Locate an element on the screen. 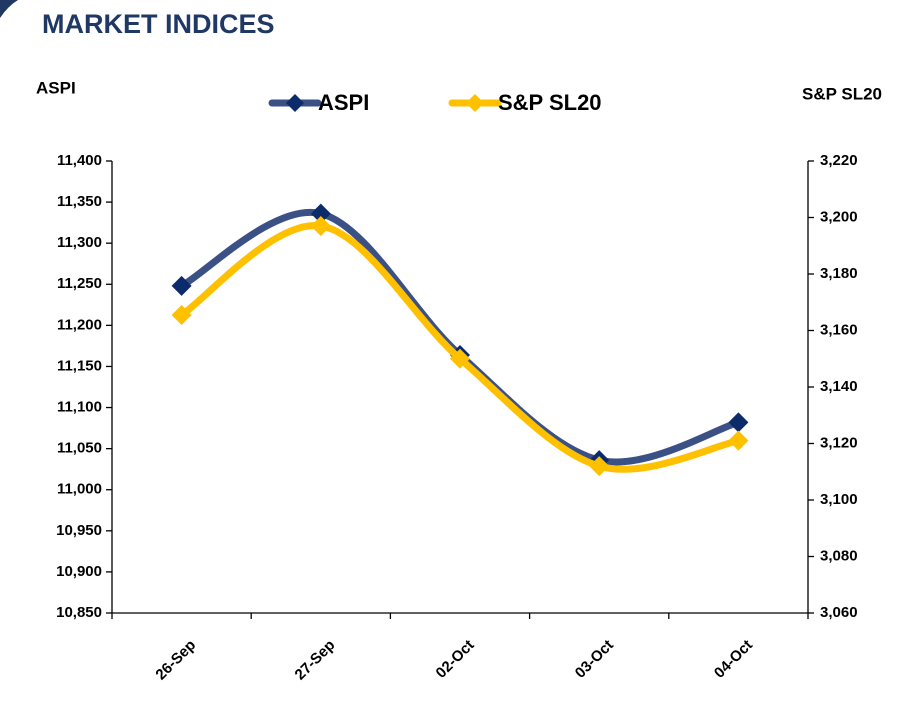 The image size is (916, 702). y-tick-label: 11,100 is located at coordinates (79, 407).